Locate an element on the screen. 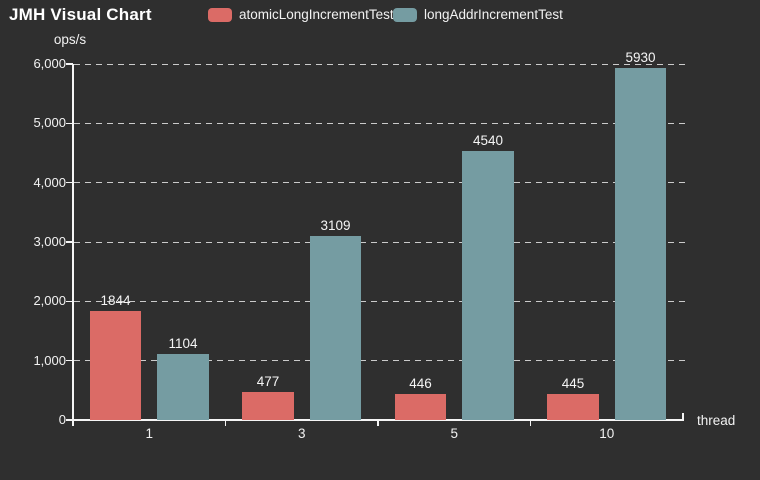  legend-item-longaddrincrementtest: longAddrIncrementTest is located at coordinates (478, 14).